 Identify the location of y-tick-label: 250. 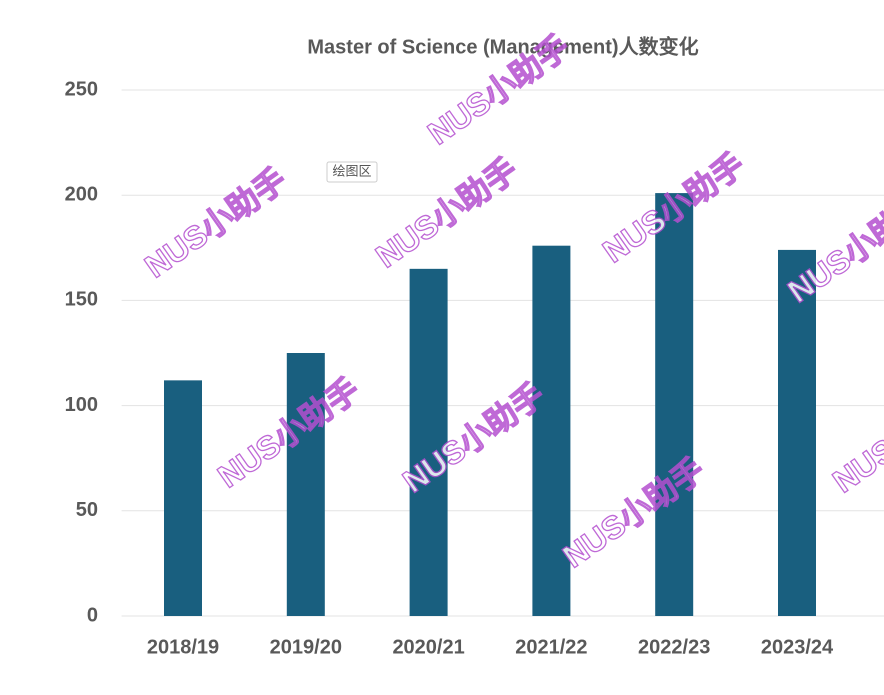
(81, 89).